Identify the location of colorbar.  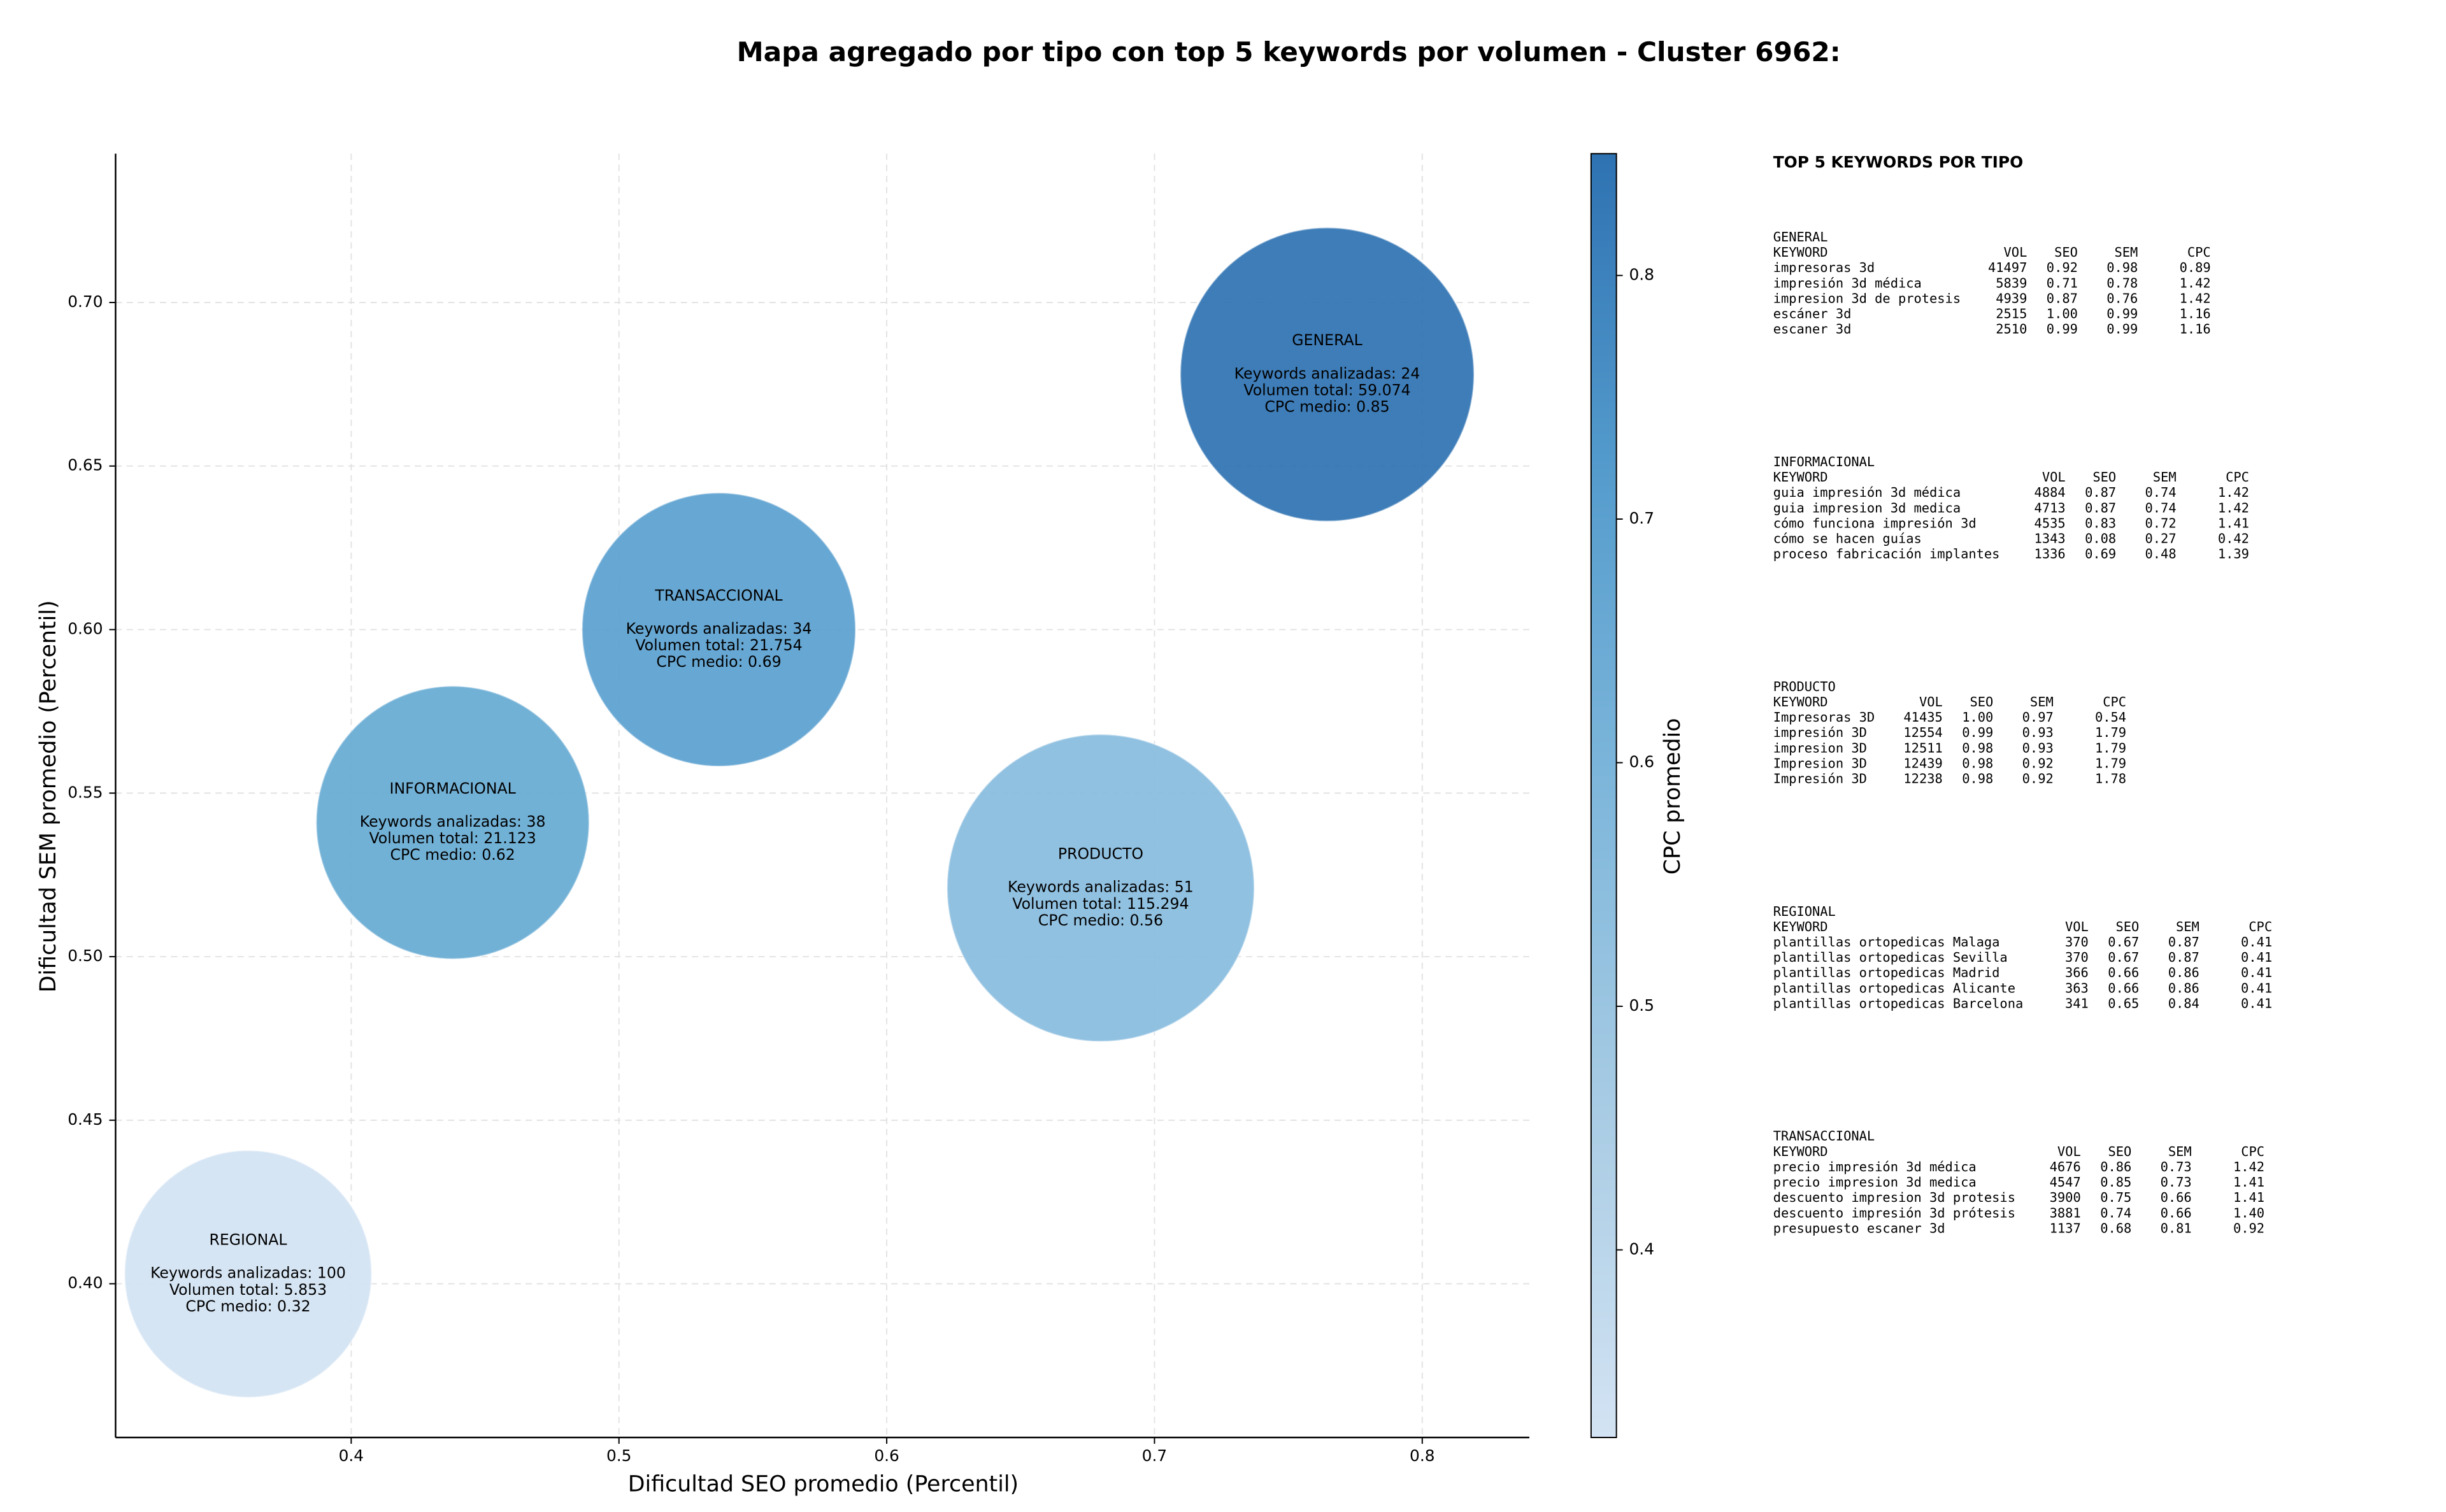
(1604, 795).